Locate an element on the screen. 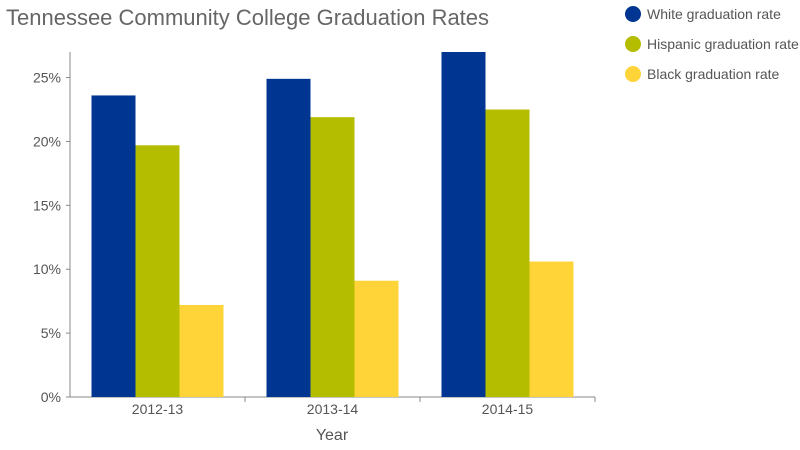 This screenshot has width=800, height=450. y-tick-label: 5% is located at coordinates (51, 333).